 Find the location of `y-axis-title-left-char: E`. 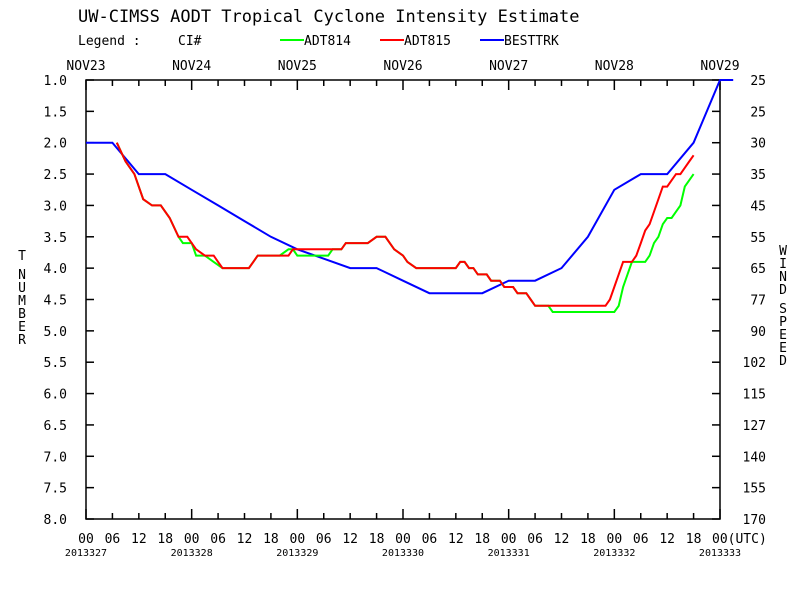

y-axis-title-left-char: E is located at coordinates (22, 327).